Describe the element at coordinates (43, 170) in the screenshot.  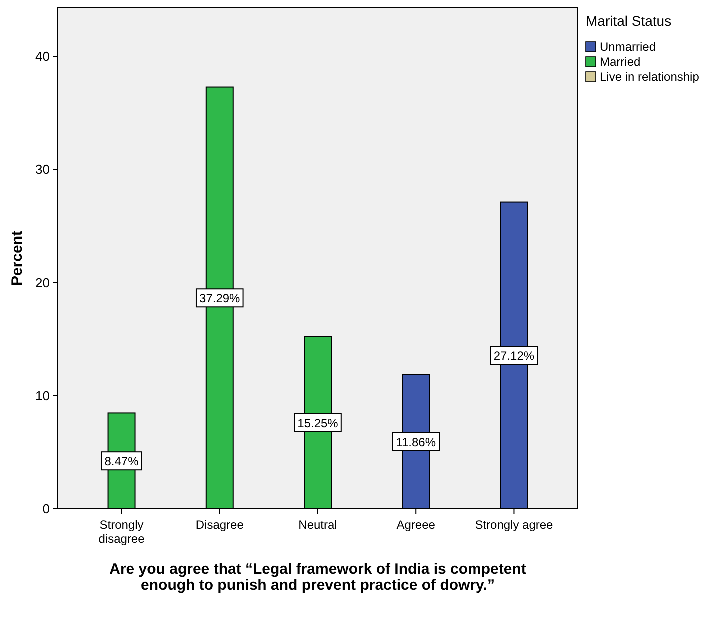
I see `y-tick-label: 30` at that location.